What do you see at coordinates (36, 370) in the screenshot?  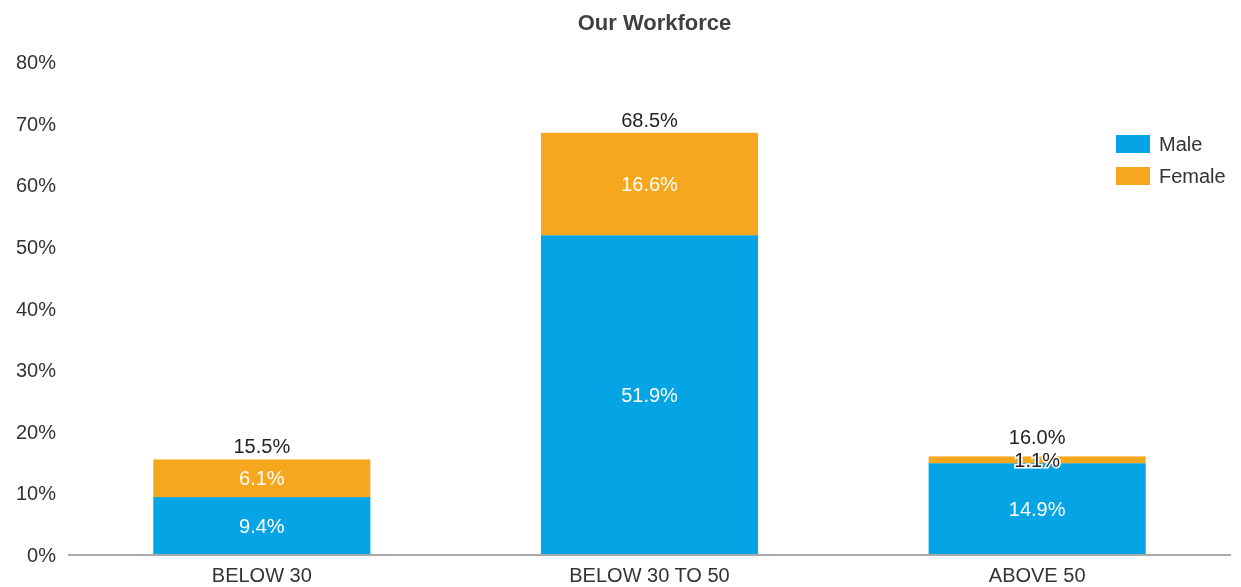 I see `y-tick-label: 30%` at bounding box center [36, 370].